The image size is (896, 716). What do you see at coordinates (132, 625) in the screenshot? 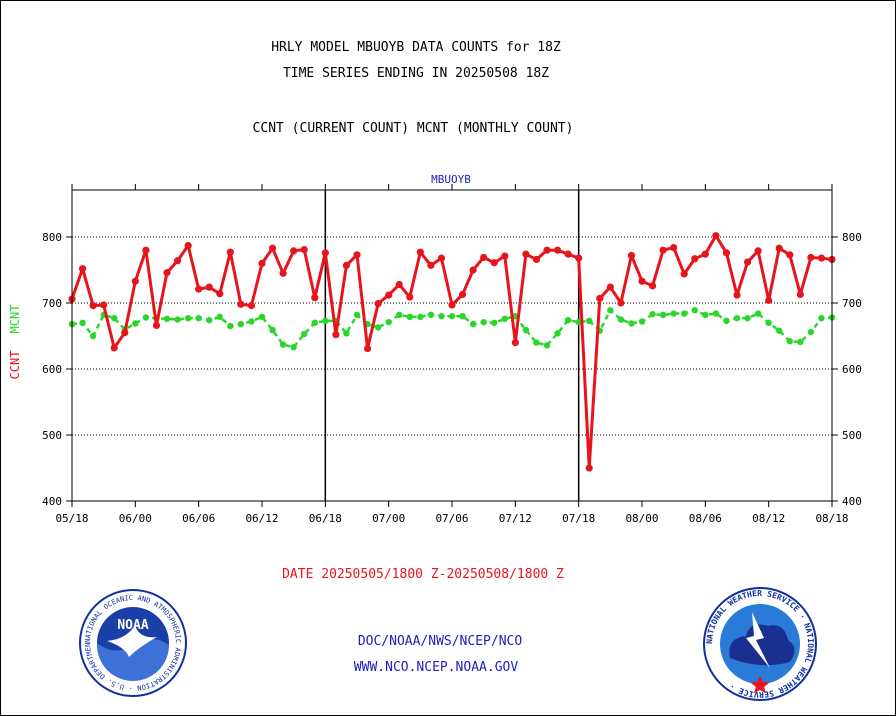
I see `noaa-logo-text: NOAA` at bounding box center [132, 625].